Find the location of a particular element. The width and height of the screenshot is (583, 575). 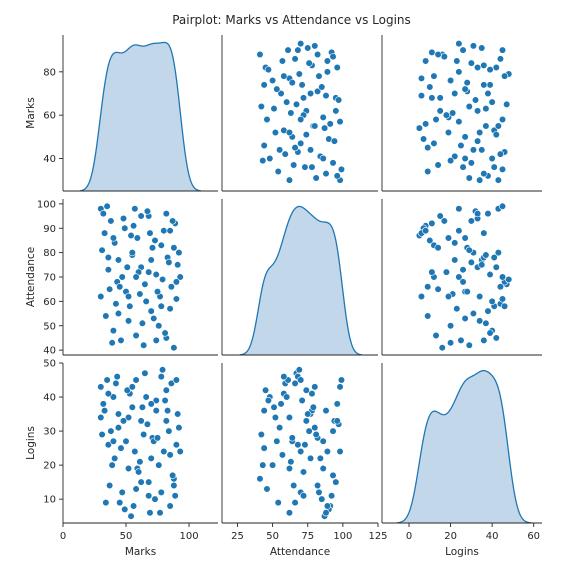

x-tick-label-attendance-50: 50 is located at coordinates (272, 536).